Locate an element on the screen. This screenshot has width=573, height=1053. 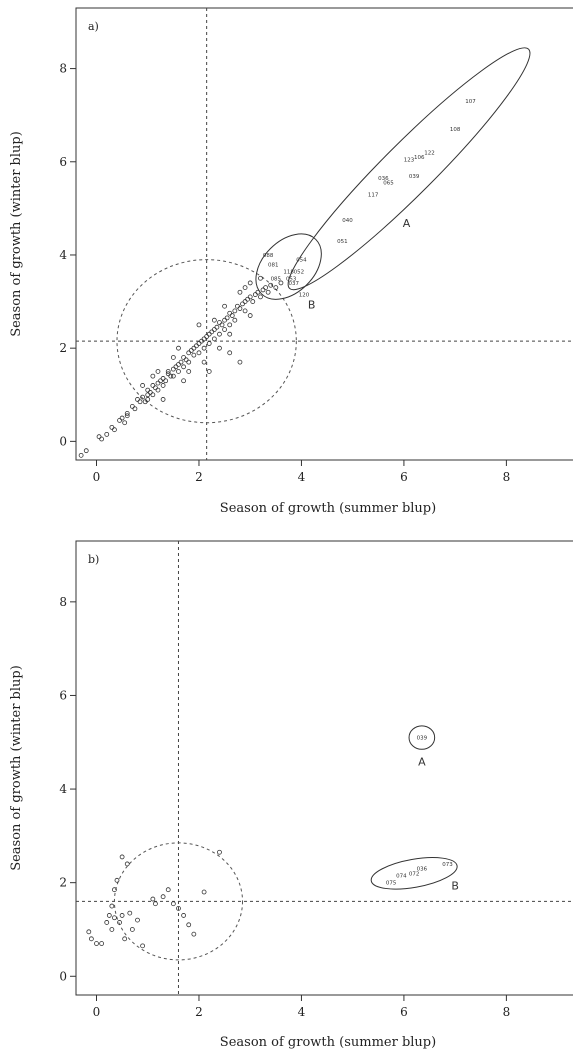
point-label: 108 is located at coordinates (455, 130).